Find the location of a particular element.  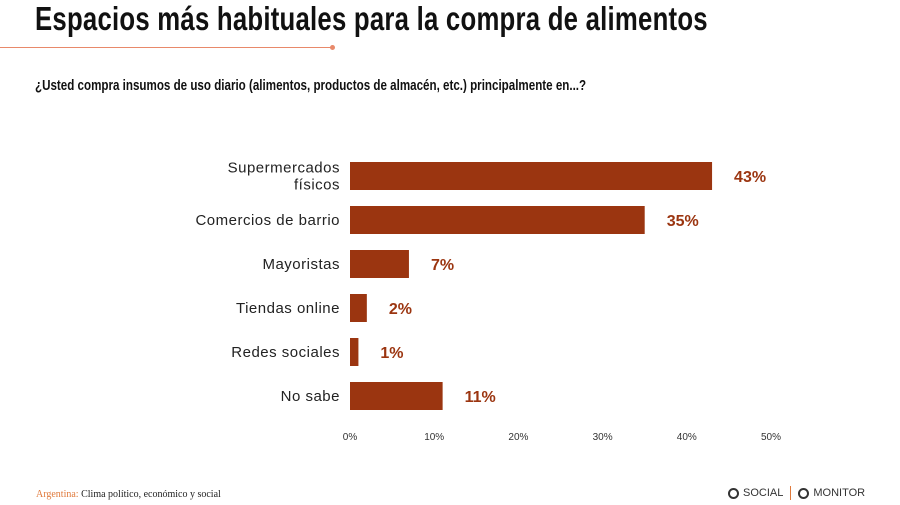

category-label: Mayoristas is located at coordinates (301, 264).